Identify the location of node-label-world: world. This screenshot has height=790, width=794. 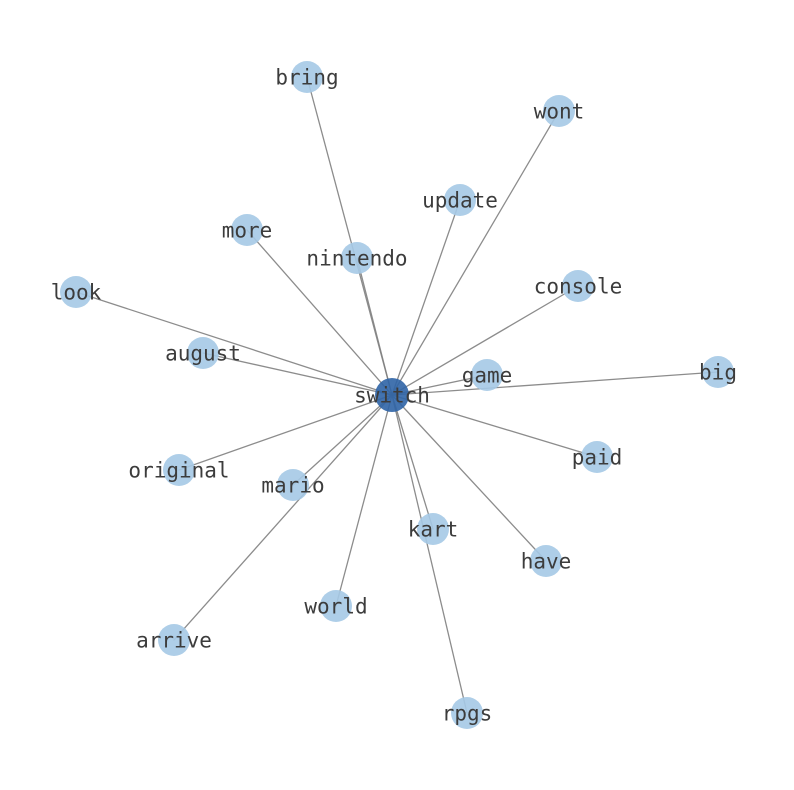
(335, 606).